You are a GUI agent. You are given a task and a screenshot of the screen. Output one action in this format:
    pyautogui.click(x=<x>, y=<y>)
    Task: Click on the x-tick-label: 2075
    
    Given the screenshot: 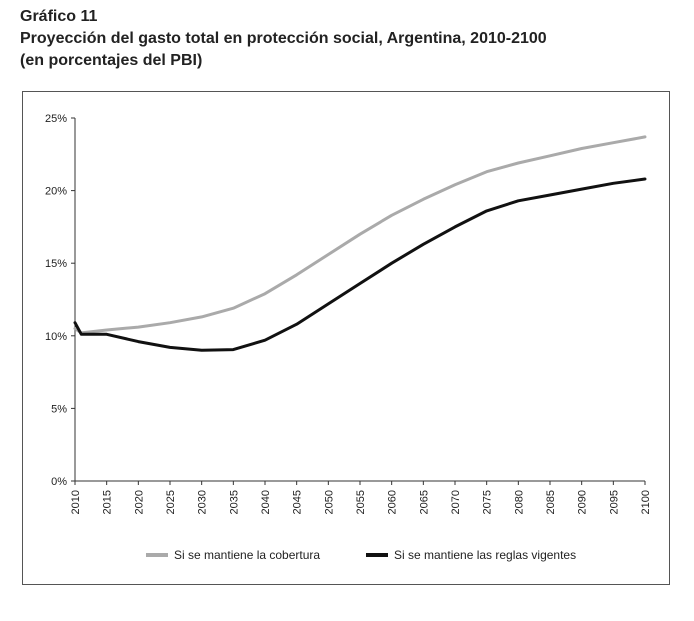 What is the action you would take?
    pyautogui.click(x=488, y=502)
    